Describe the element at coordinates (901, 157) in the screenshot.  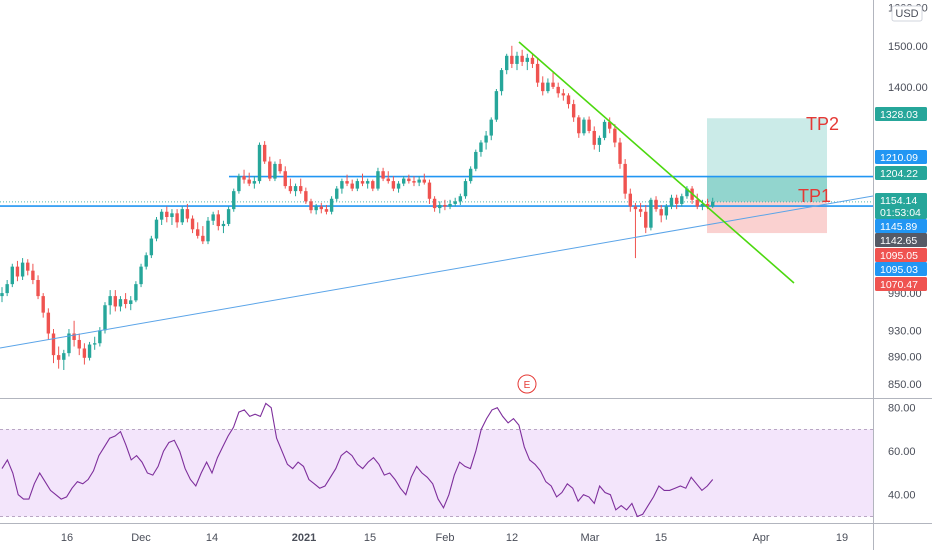
I see `price-tag: 1210.09` at that location.